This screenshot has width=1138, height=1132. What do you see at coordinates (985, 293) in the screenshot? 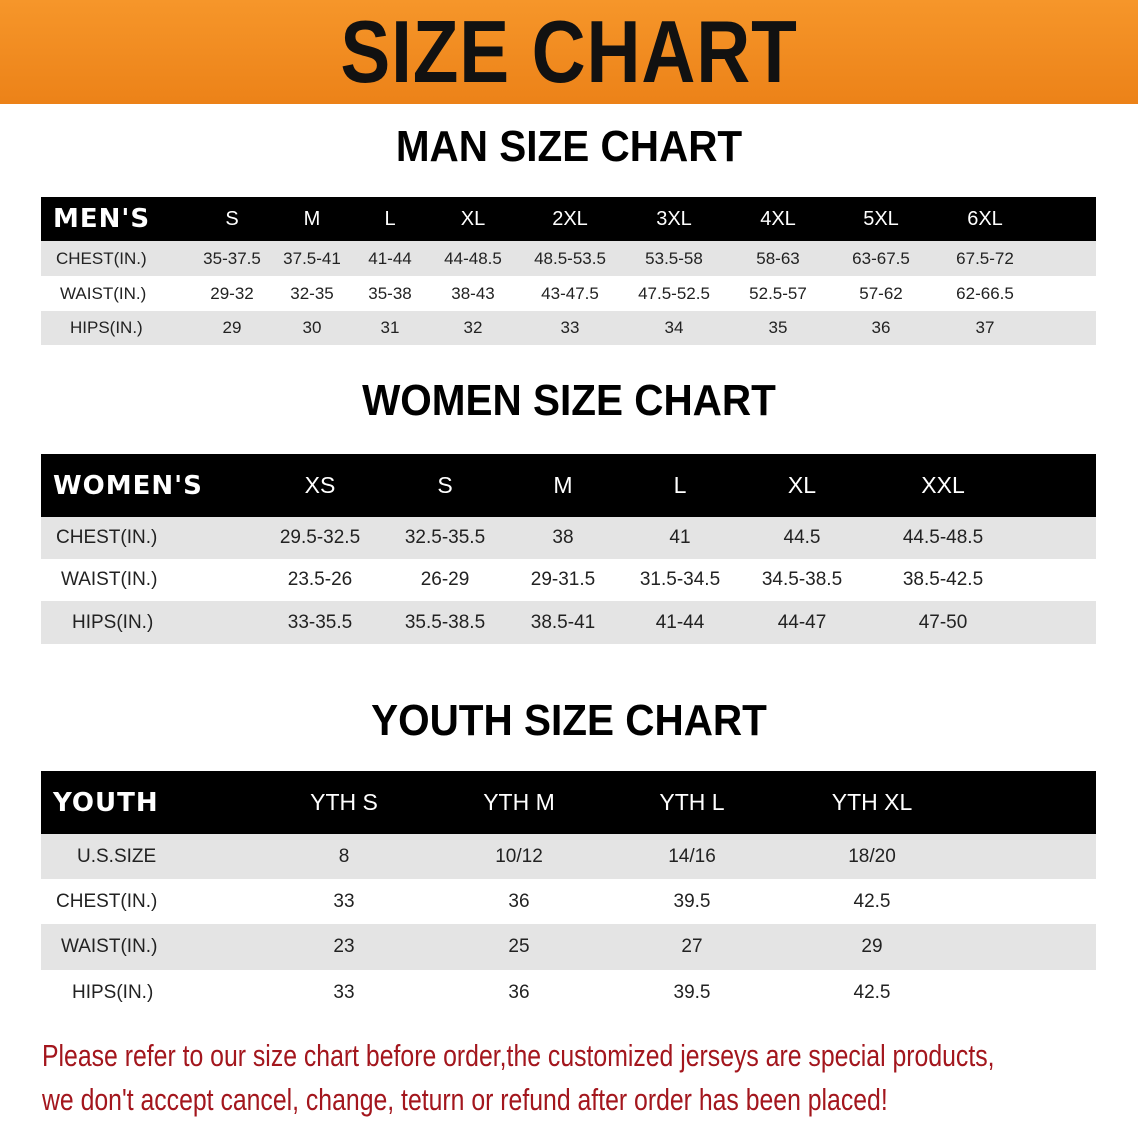
I see `table-cell: 62-66.5` at bounding box center [985, 293].